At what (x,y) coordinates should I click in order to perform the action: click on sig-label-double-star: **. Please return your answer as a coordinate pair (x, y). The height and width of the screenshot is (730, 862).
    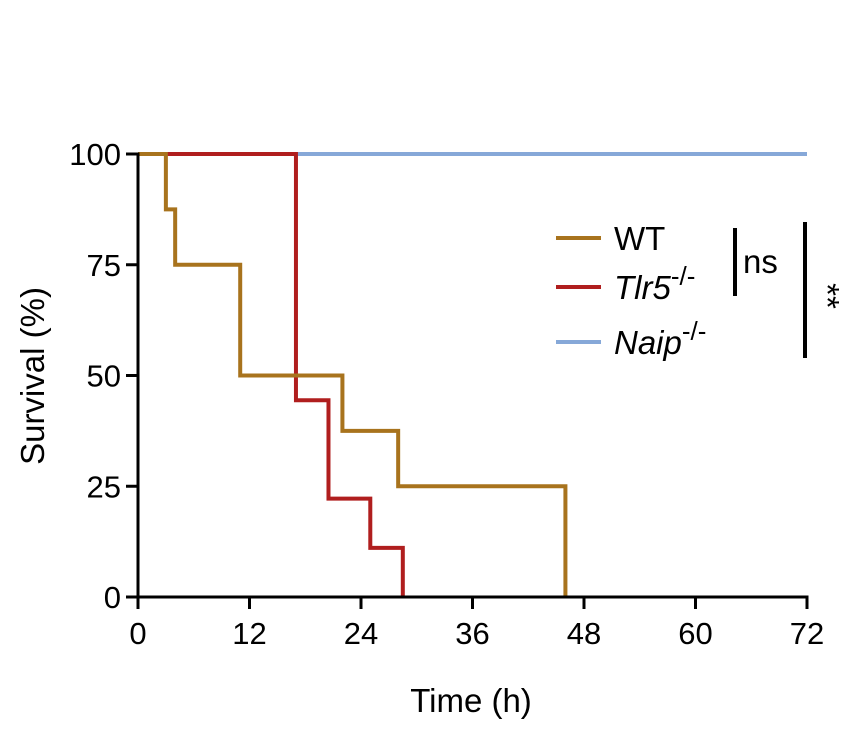
    Looking at the image, I should click on (827, 296).